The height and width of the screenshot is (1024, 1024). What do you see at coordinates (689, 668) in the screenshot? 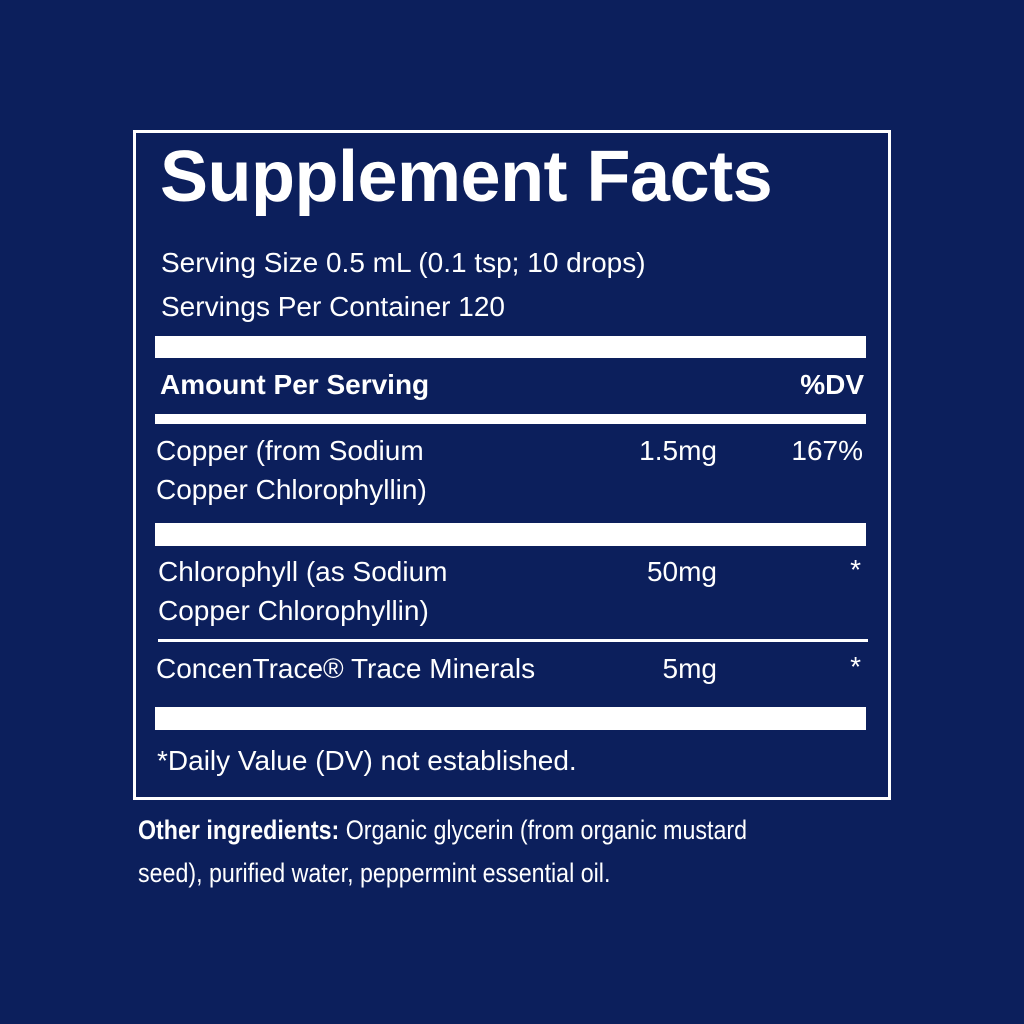
I see `nutrient-amount: 5mg` at bounding box center [689, 668].